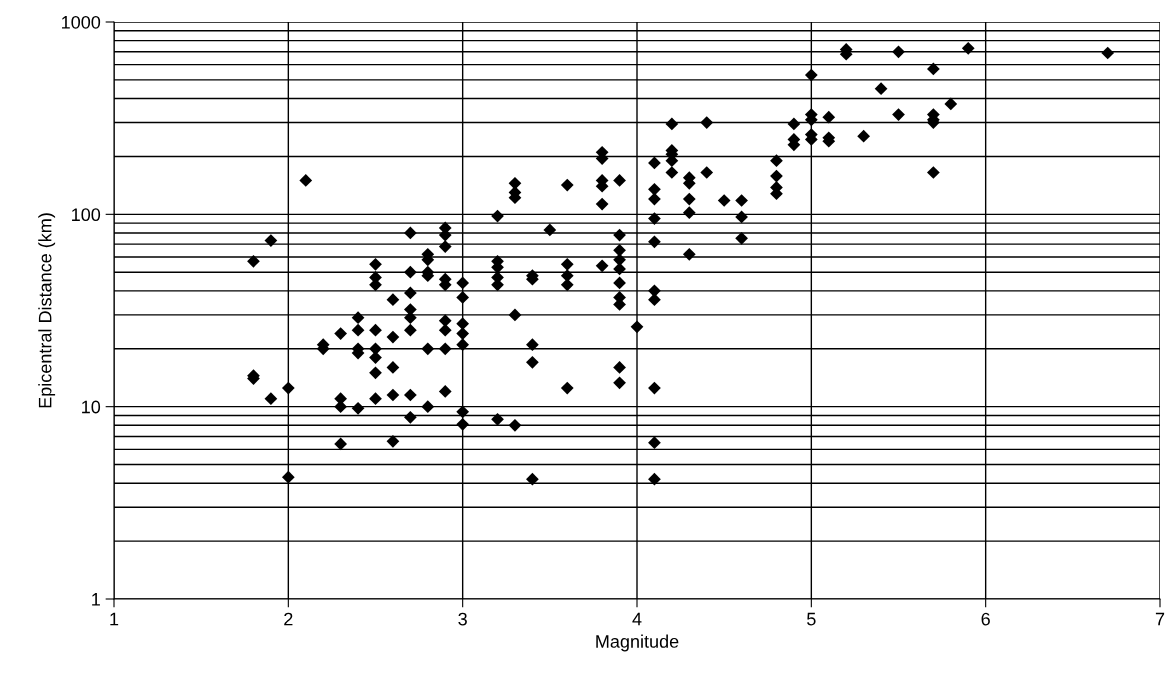 This screenshot has width=1171, height=679. I want to click on y-tick-label: 1000, so click(81, 22).